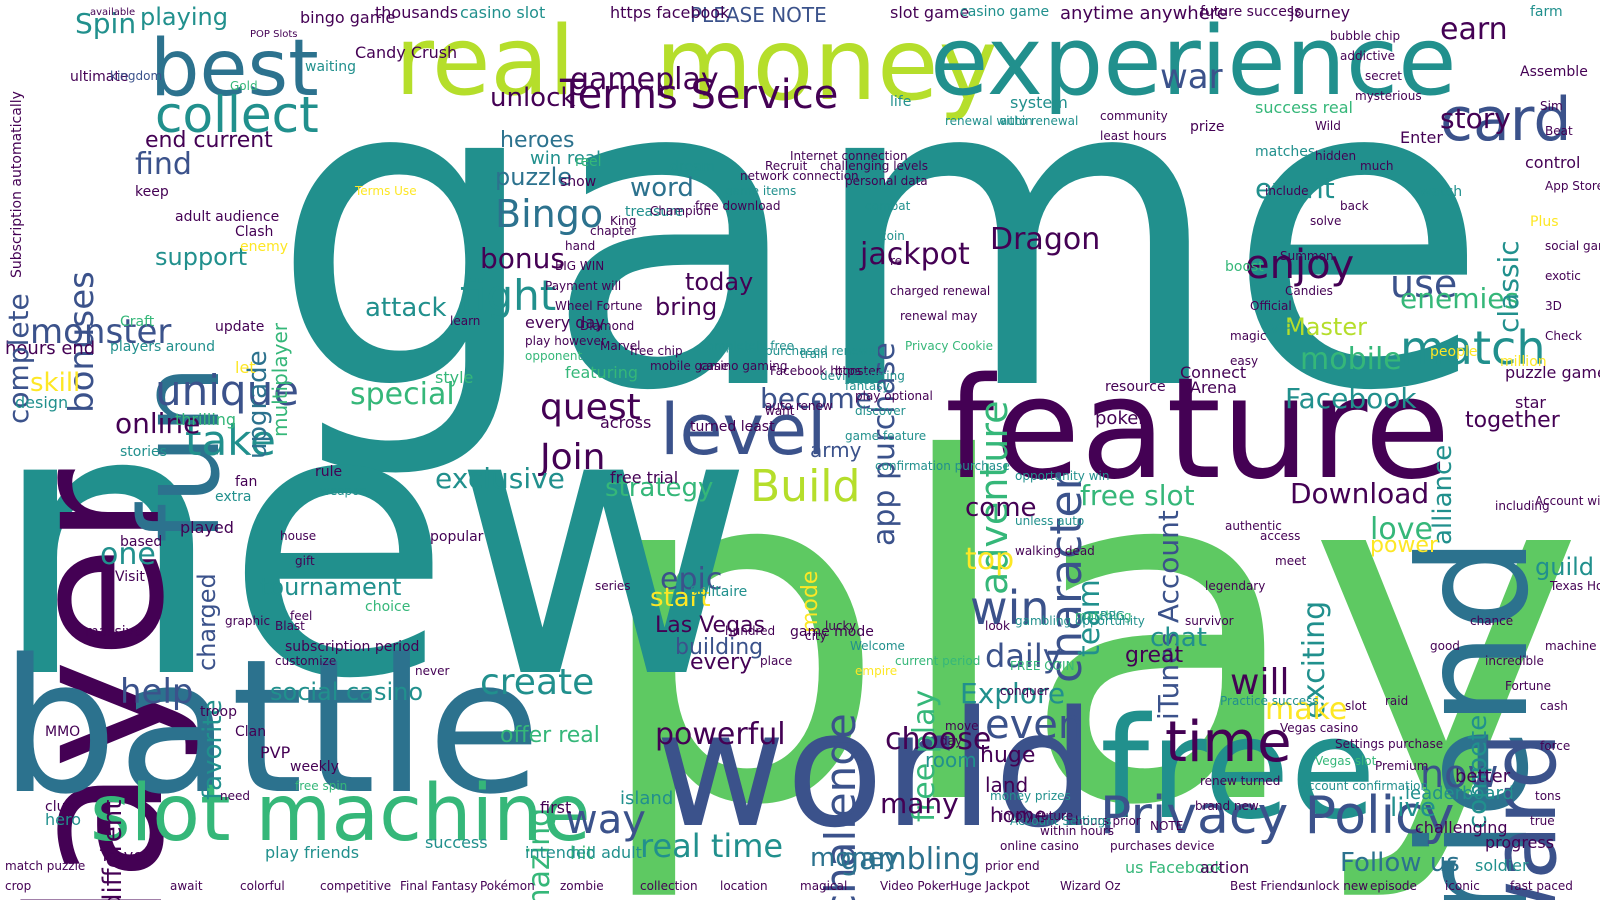  Describe the element at coordinates (1277, 816) in the screenshot. I see `cloud-word: Privacy Policy` at that location.